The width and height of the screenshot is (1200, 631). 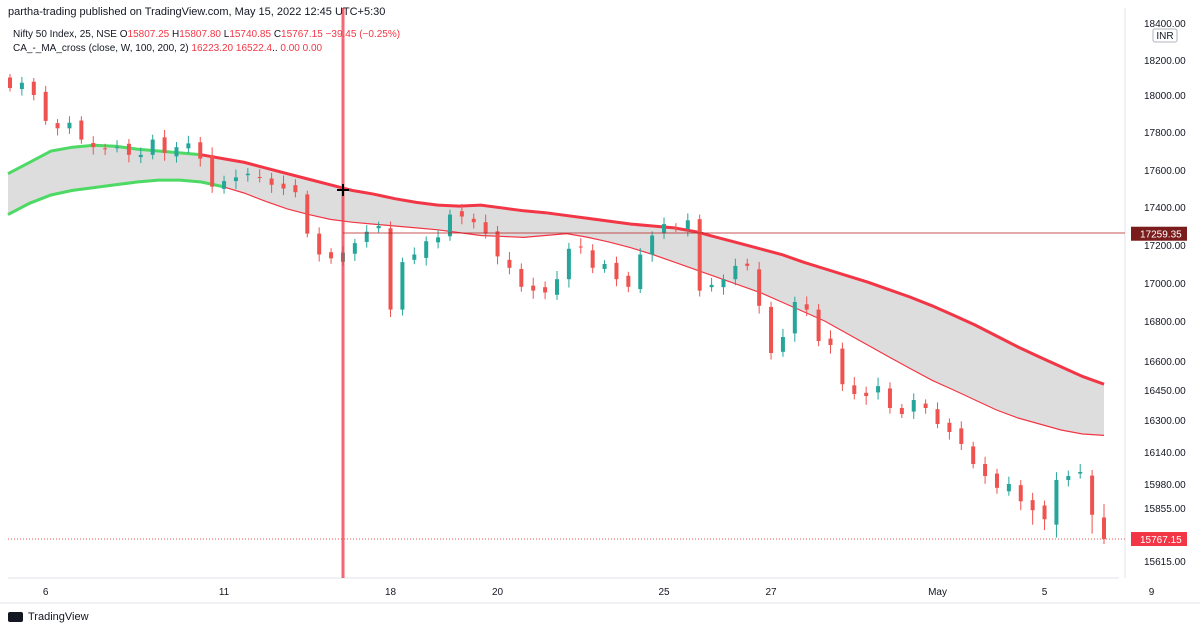 I want to click on time-axis: 61118202527May591116, so click(x=599, y=592).